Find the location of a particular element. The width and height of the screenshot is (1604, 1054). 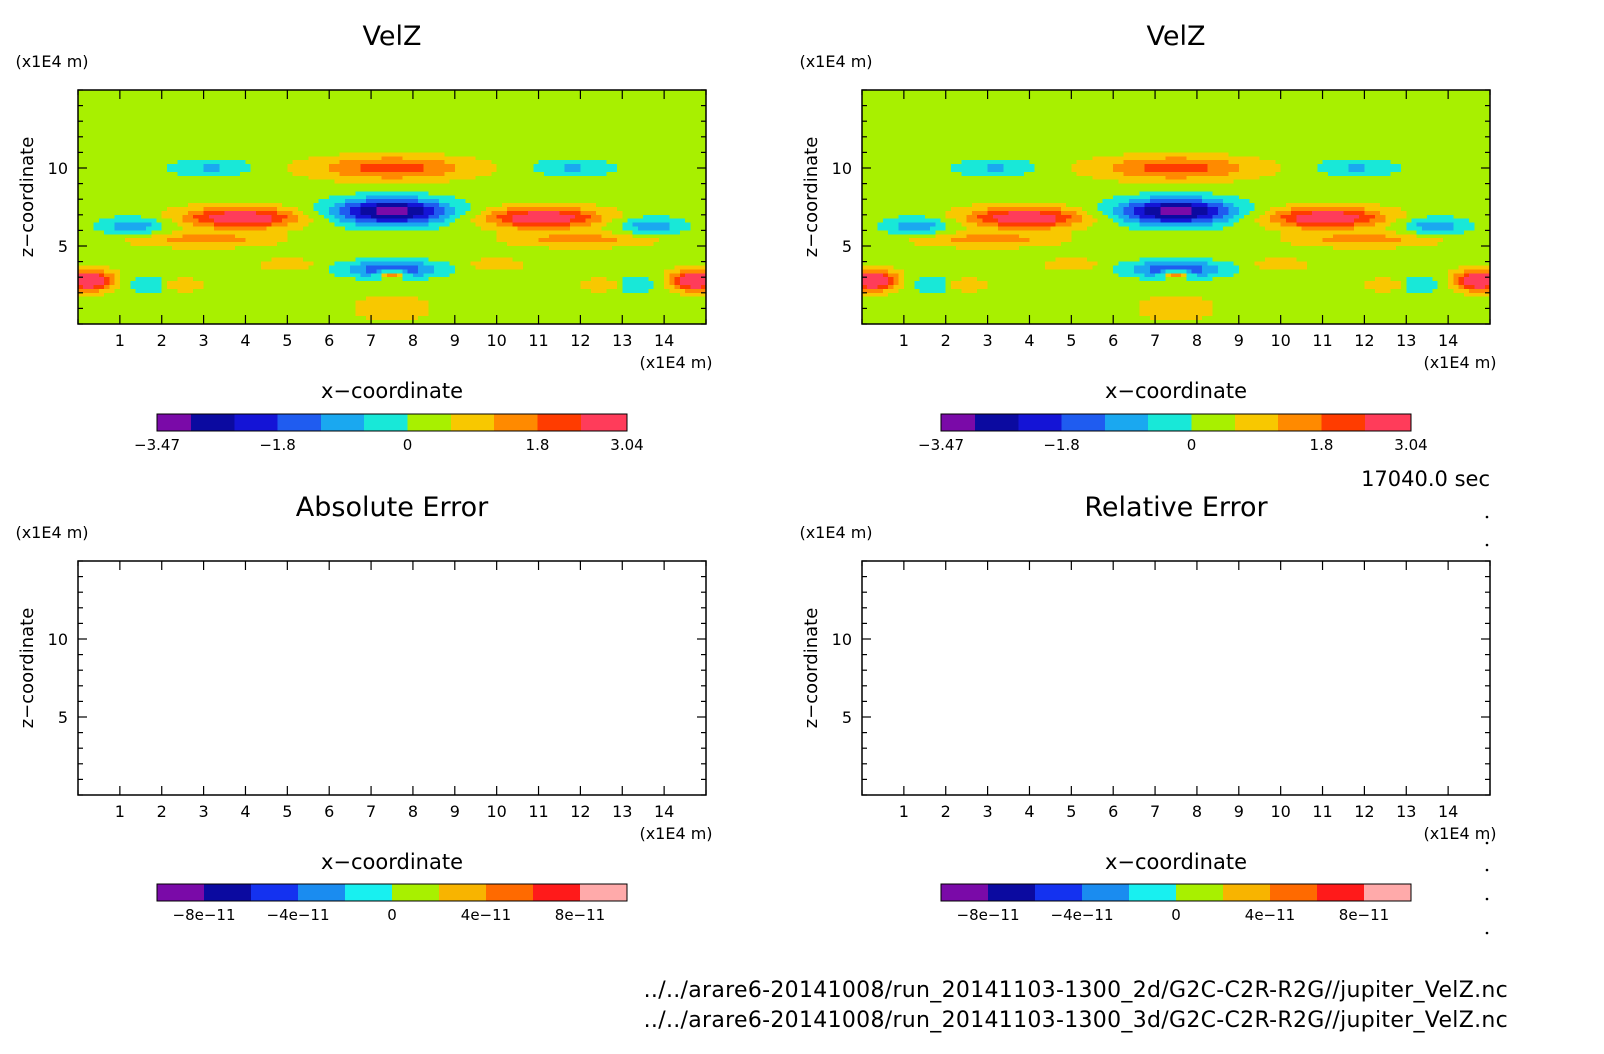

x-tick-label: 1 is located at coordinates (120, 811).